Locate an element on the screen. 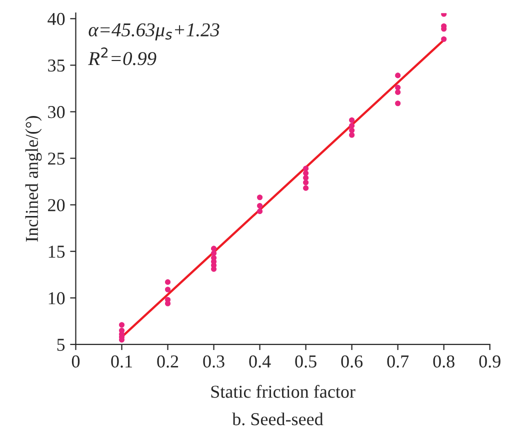  y-tick-label: 20 is located at coordinates (56, 205).